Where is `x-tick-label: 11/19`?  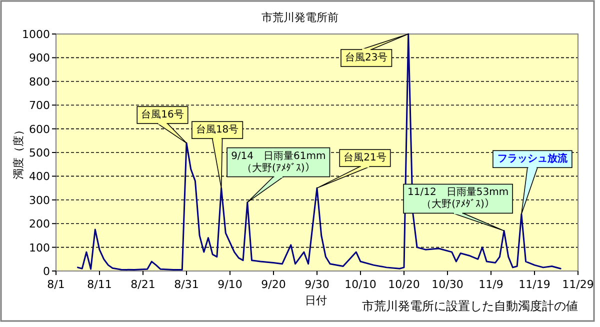 x-tick-label: 11/19 is located at coordinates (534, 284).